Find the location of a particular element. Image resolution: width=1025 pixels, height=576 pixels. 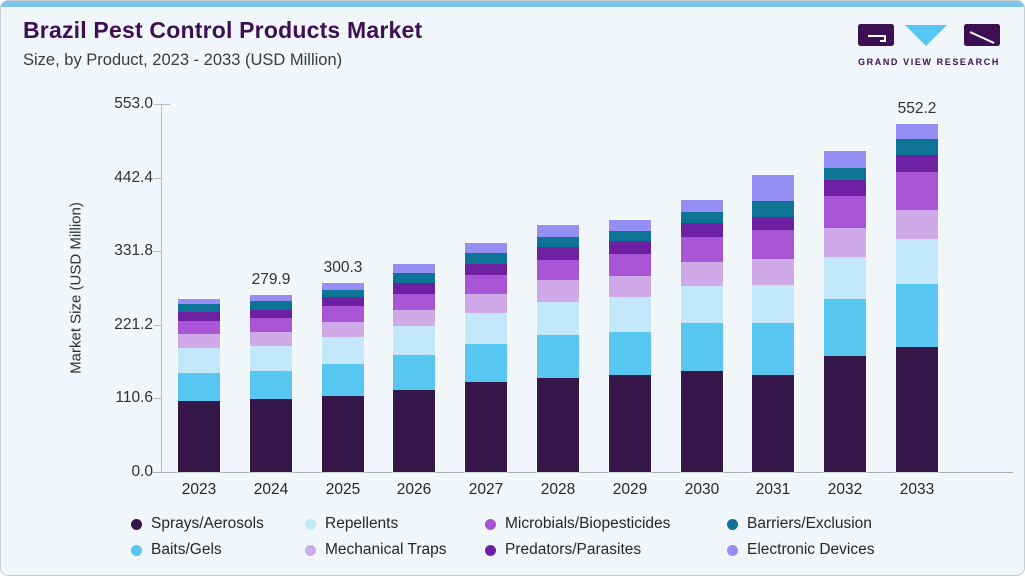

bar-segment-2024-mechanical-traps is located at coordinates (271, 338).